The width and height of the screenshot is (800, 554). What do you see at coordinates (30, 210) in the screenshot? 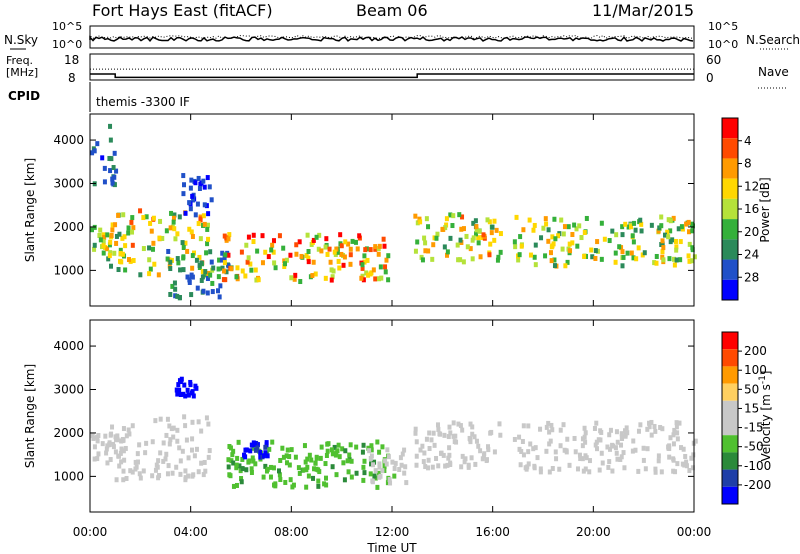
I see `power-y-label: Slant Range [km]` at bounding box center [30, 210].